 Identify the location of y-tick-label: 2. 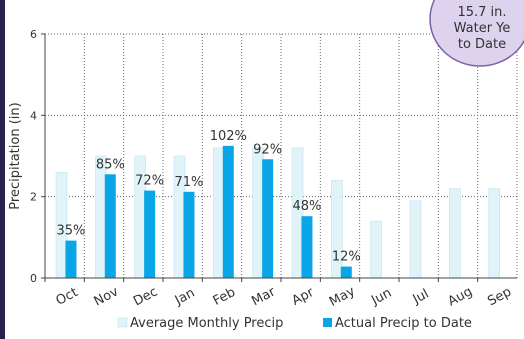
(33, 197).